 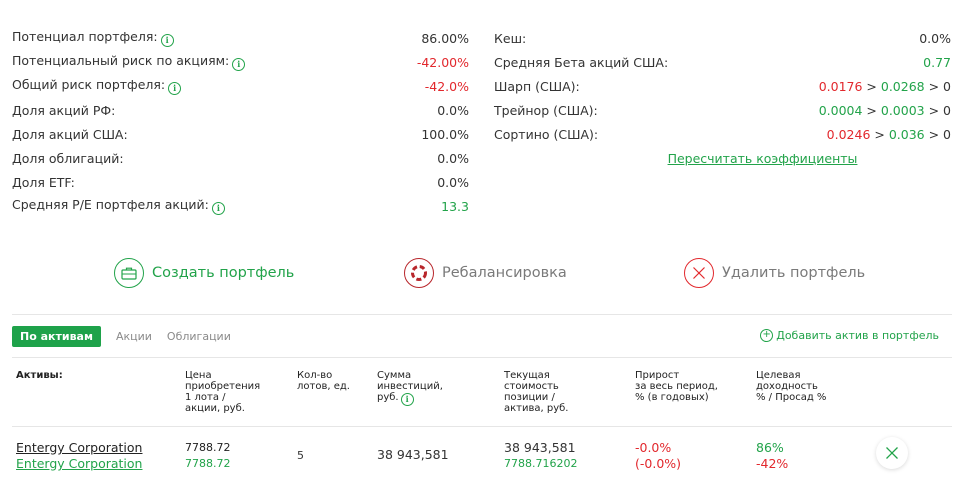 I want to click on metric-avg-pe: Средняя P/E портфеля акций: i 13.3, so click(x=240, y=206).